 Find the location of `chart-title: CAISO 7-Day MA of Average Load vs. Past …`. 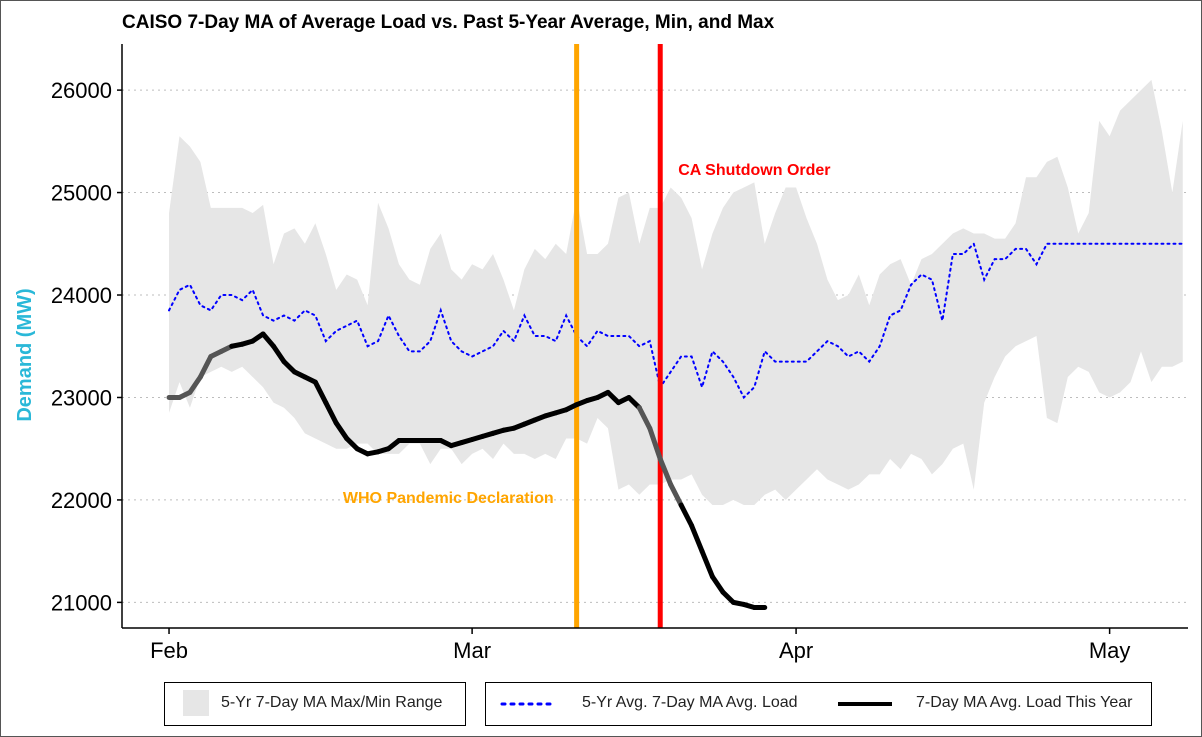

chart-title: CAISO 7-Day MA of Average Load vs. Past … is located at coordinates (448, 22).